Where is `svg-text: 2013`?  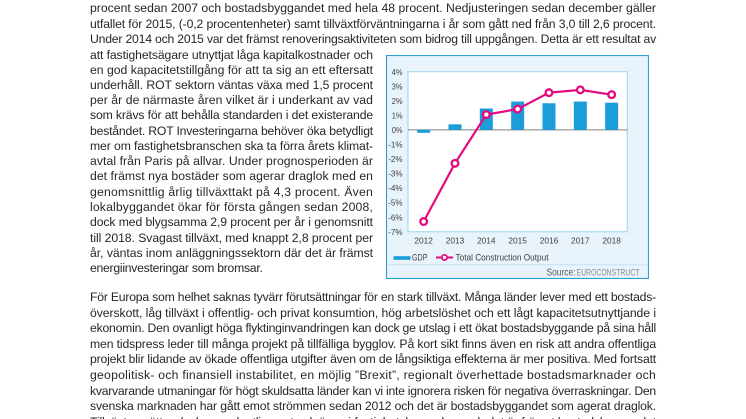
svg-text: 2013 is located at coordinates (455, 240).